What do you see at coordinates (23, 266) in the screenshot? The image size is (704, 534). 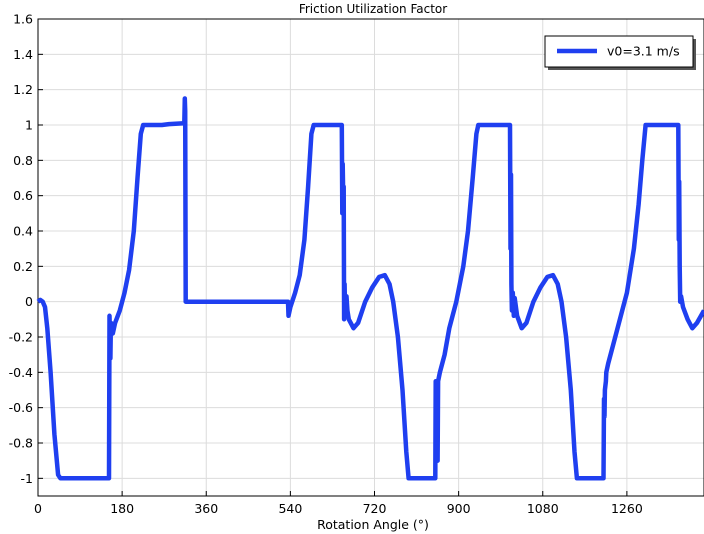 I see `y-tick-label: 0.2` at bounding box center [23, 266].